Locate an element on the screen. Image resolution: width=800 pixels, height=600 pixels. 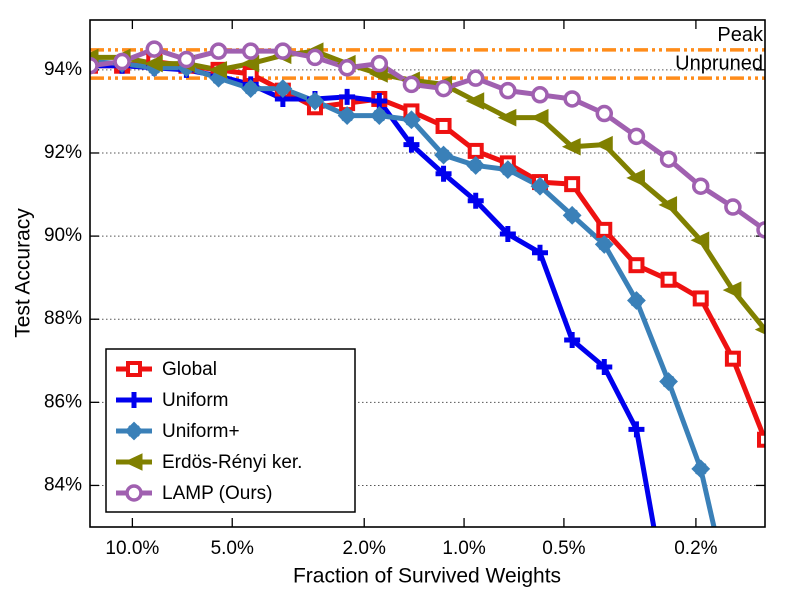
legend-label: Global is located at coordinates (189, 369).